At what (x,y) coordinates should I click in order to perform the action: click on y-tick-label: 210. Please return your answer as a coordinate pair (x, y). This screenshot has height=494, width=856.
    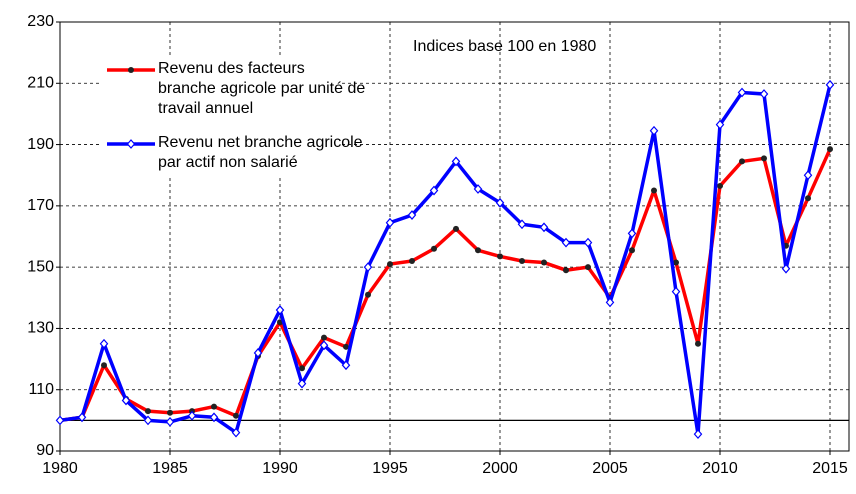
    Looking at the image, I should click on (40, 83).